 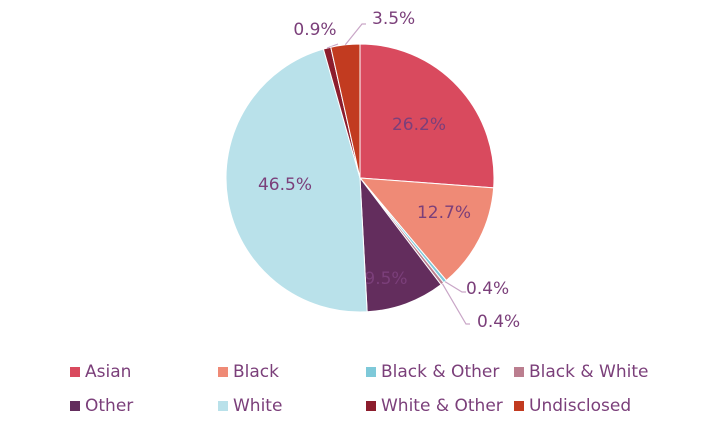 I want to click on legend-label-undisclosed: Undisclosed, so click(x=580, y=406).